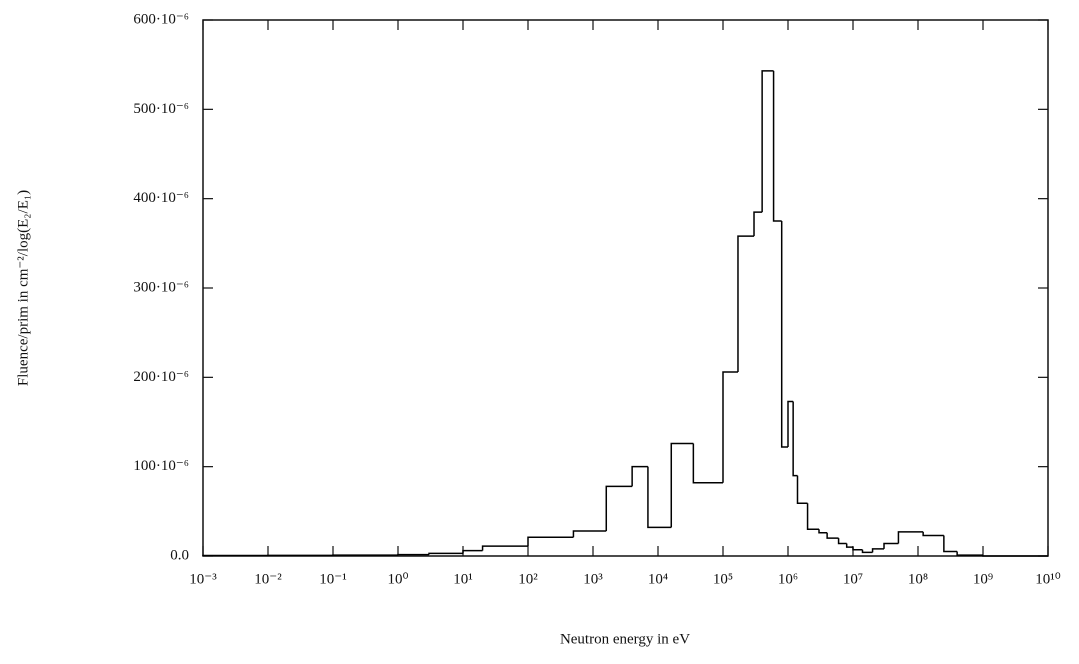 The height and width of the screenshot is (664, 1079). I want to click on x-tick-label: 10⁰, so click(397, 579).